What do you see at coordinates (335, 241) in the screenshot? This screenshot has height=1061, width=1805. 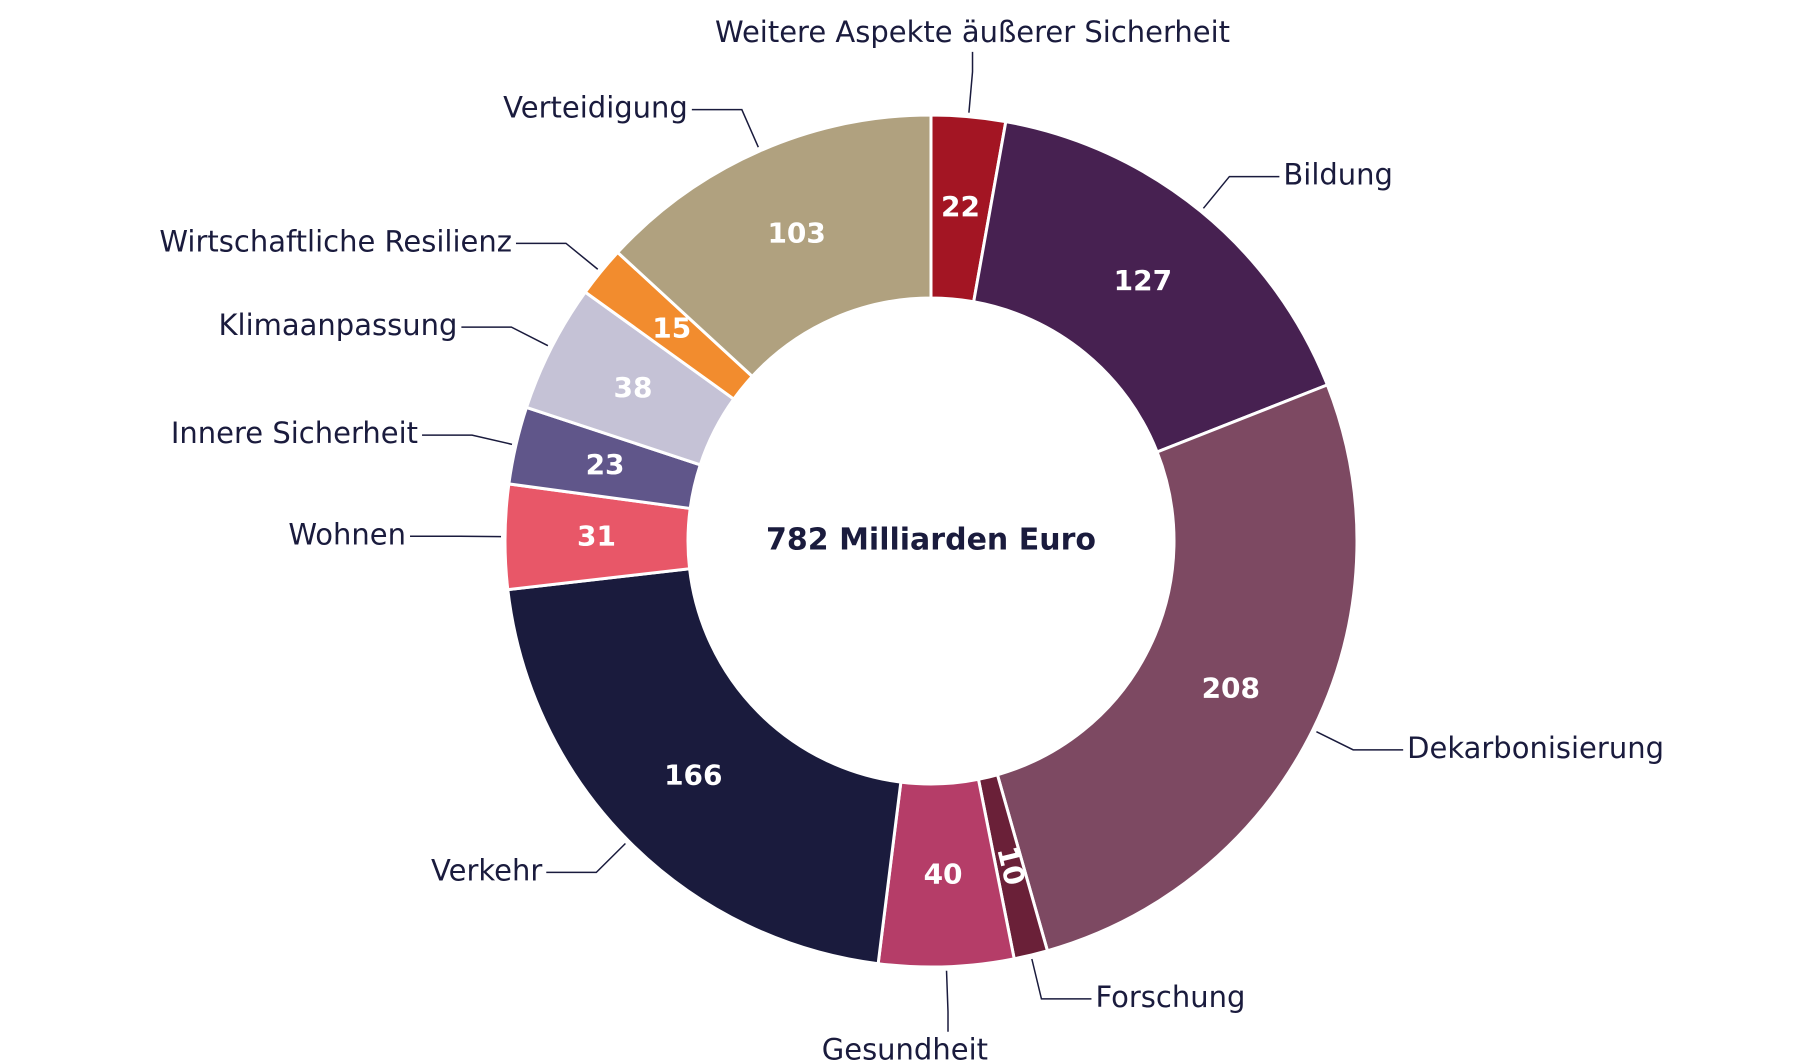 I see `category-label: Wirtschaftliche Resilienz` at bounding box center [335, 241].